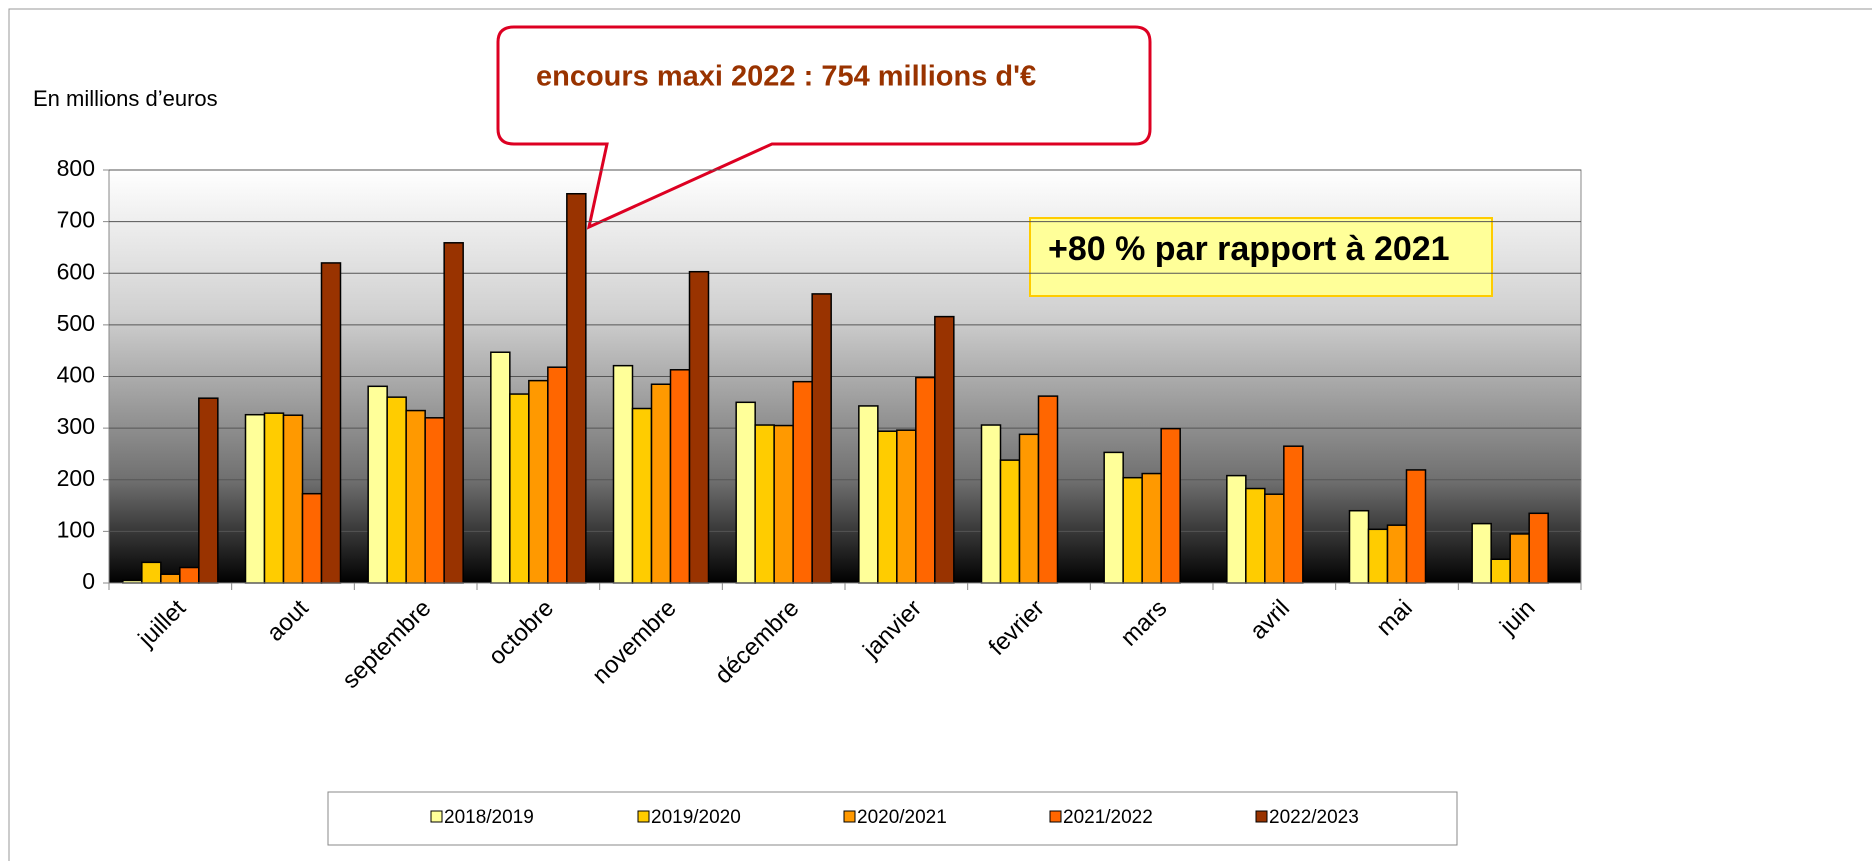  I want to click on y-tick-label: 300, so click(76, 426).